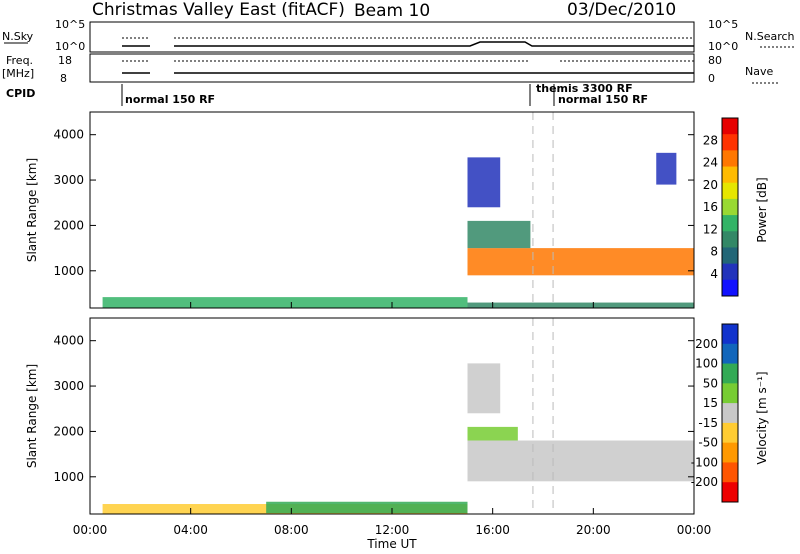  What do you see at coordinates (391, 544) in the screenshot?
I see `x-axis-label: Time UT` at bounding box center [391, 544].